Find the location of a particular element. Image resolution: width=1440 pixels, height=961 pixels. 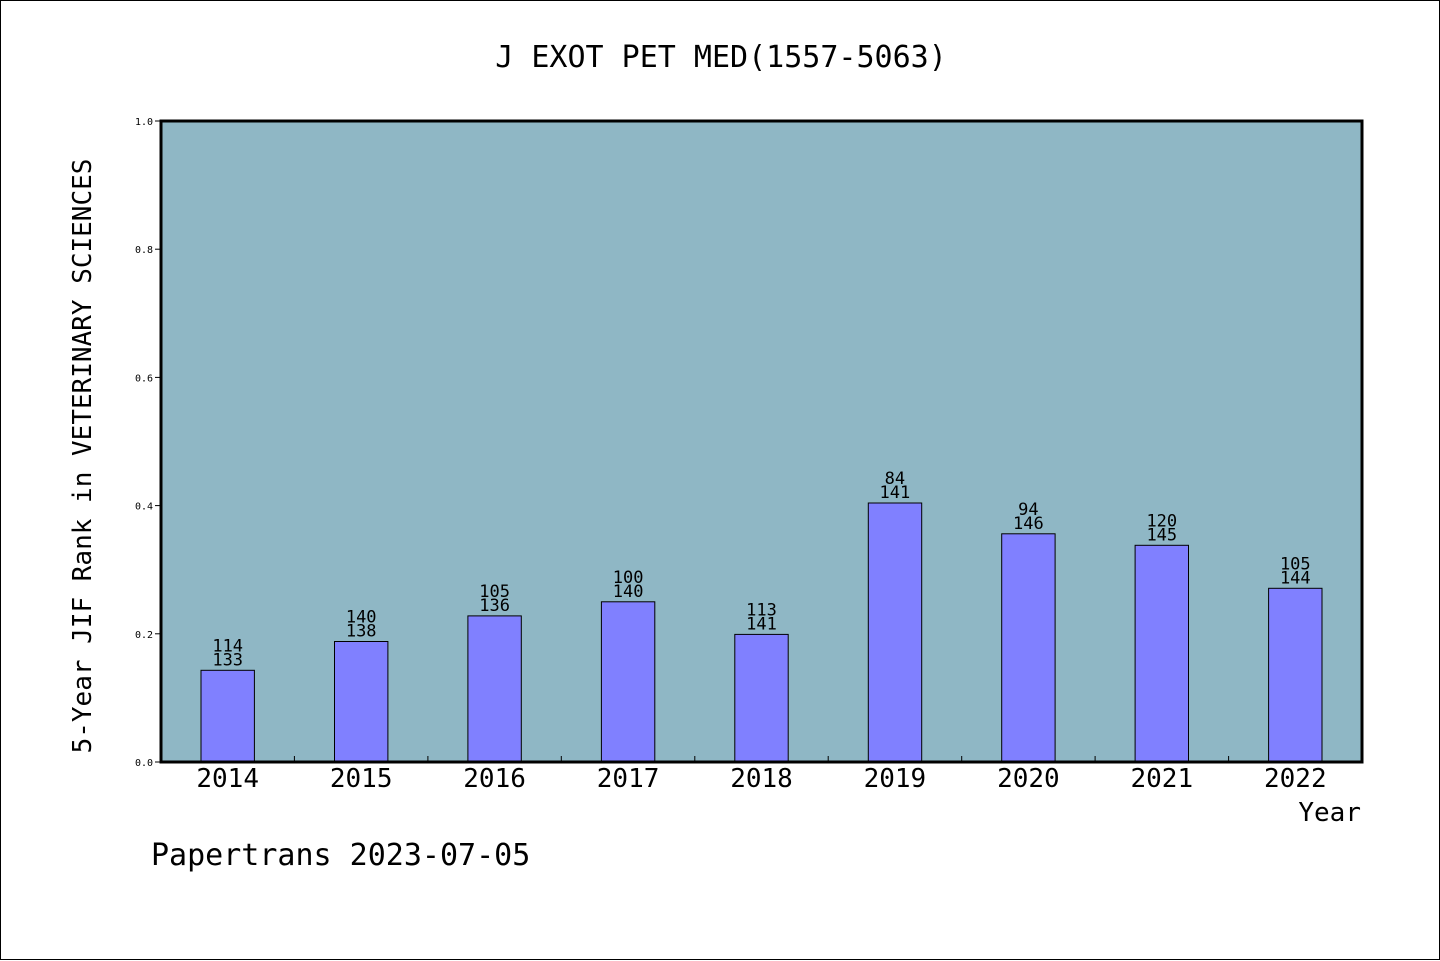

bar-total-label-2020: 146 is located at coordinates (1028, 524).